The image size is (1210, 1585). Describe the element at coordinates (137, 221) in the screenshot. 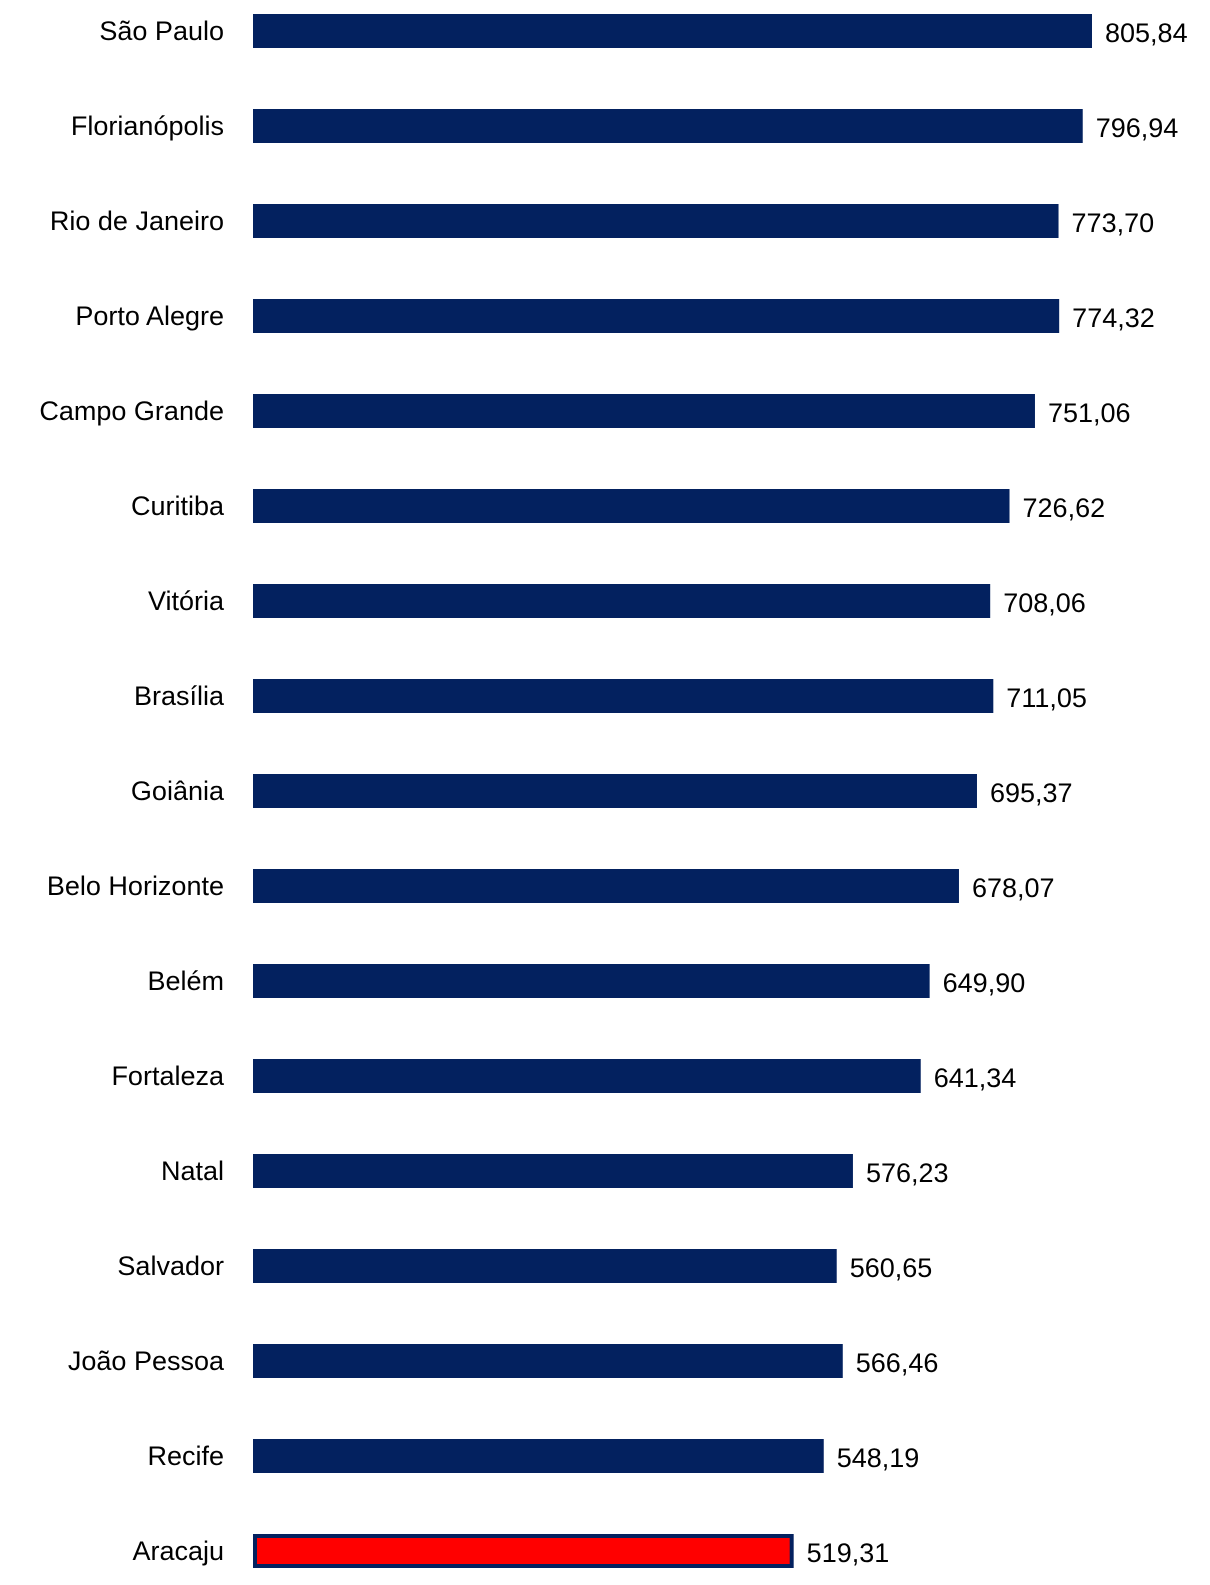

I see `category-label-rio-de-janeiro: Rio de Janeiro` at that location.